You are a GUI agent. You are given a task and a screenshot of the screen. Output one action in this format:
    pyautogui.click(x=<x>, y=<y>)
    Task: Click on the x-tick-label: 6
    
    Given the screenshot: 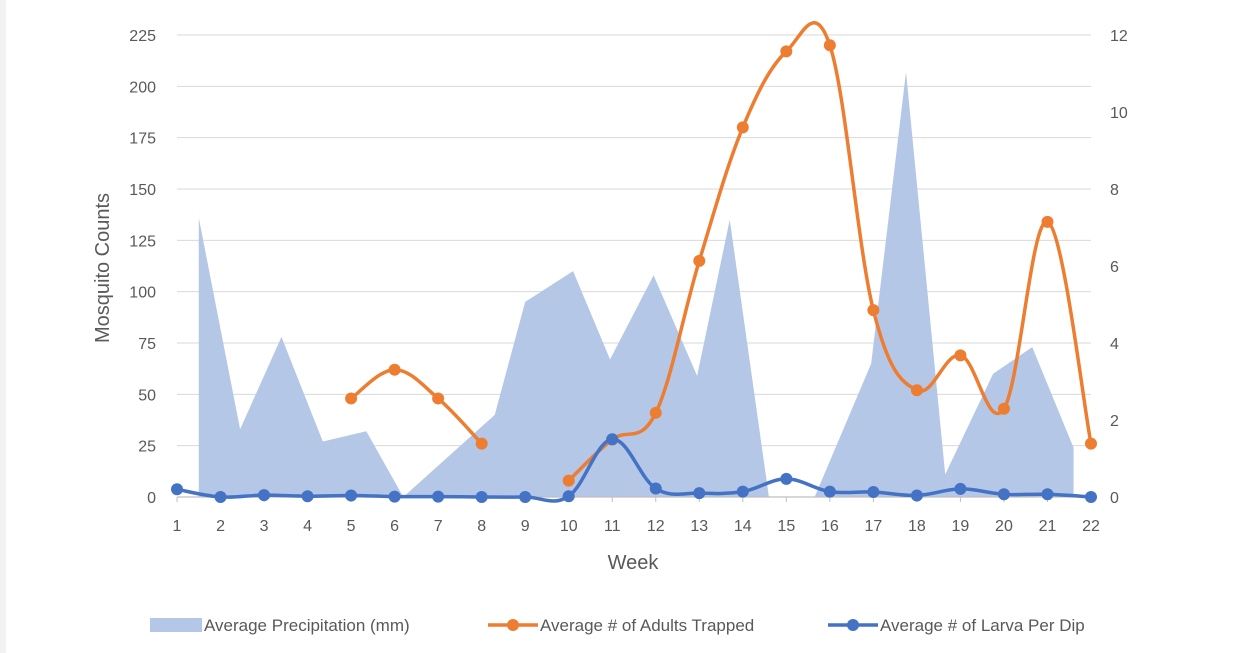 What is the action you would take?
    pyautogui.click(x=394, y=526)
    